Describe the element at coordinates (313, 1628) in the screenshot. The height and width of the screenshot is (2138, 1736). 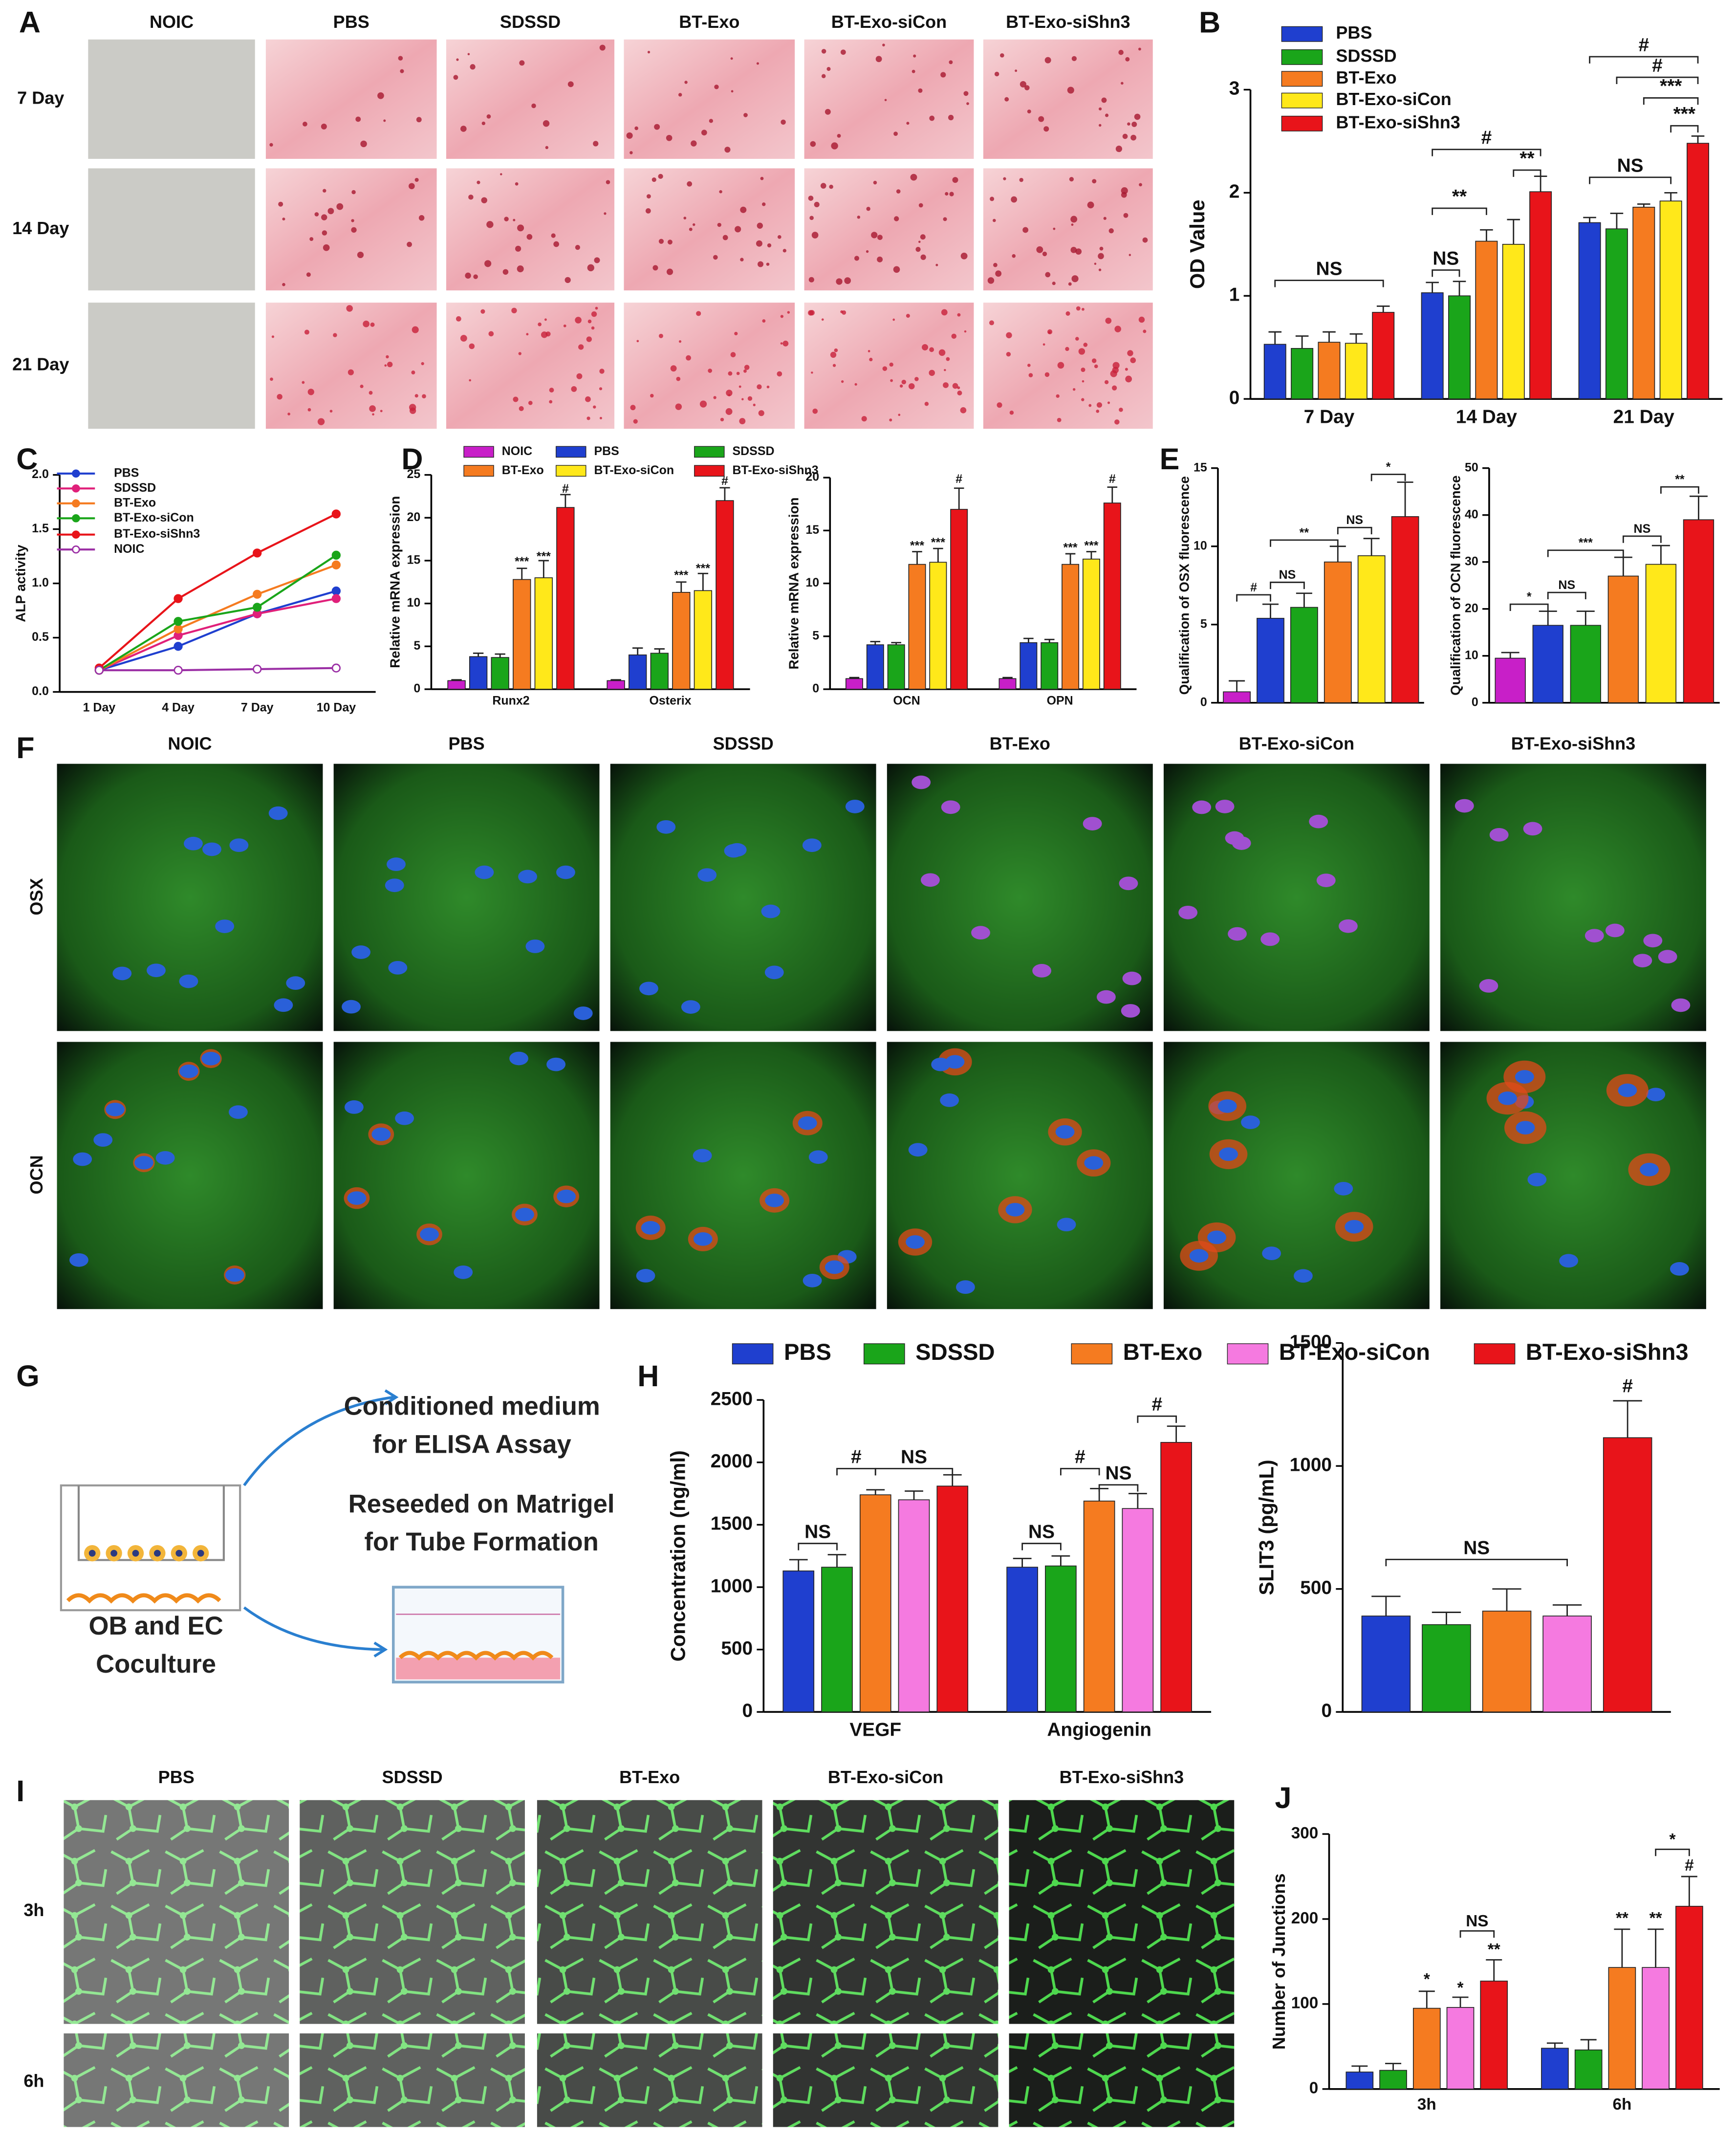
I see `arrow` at that location.